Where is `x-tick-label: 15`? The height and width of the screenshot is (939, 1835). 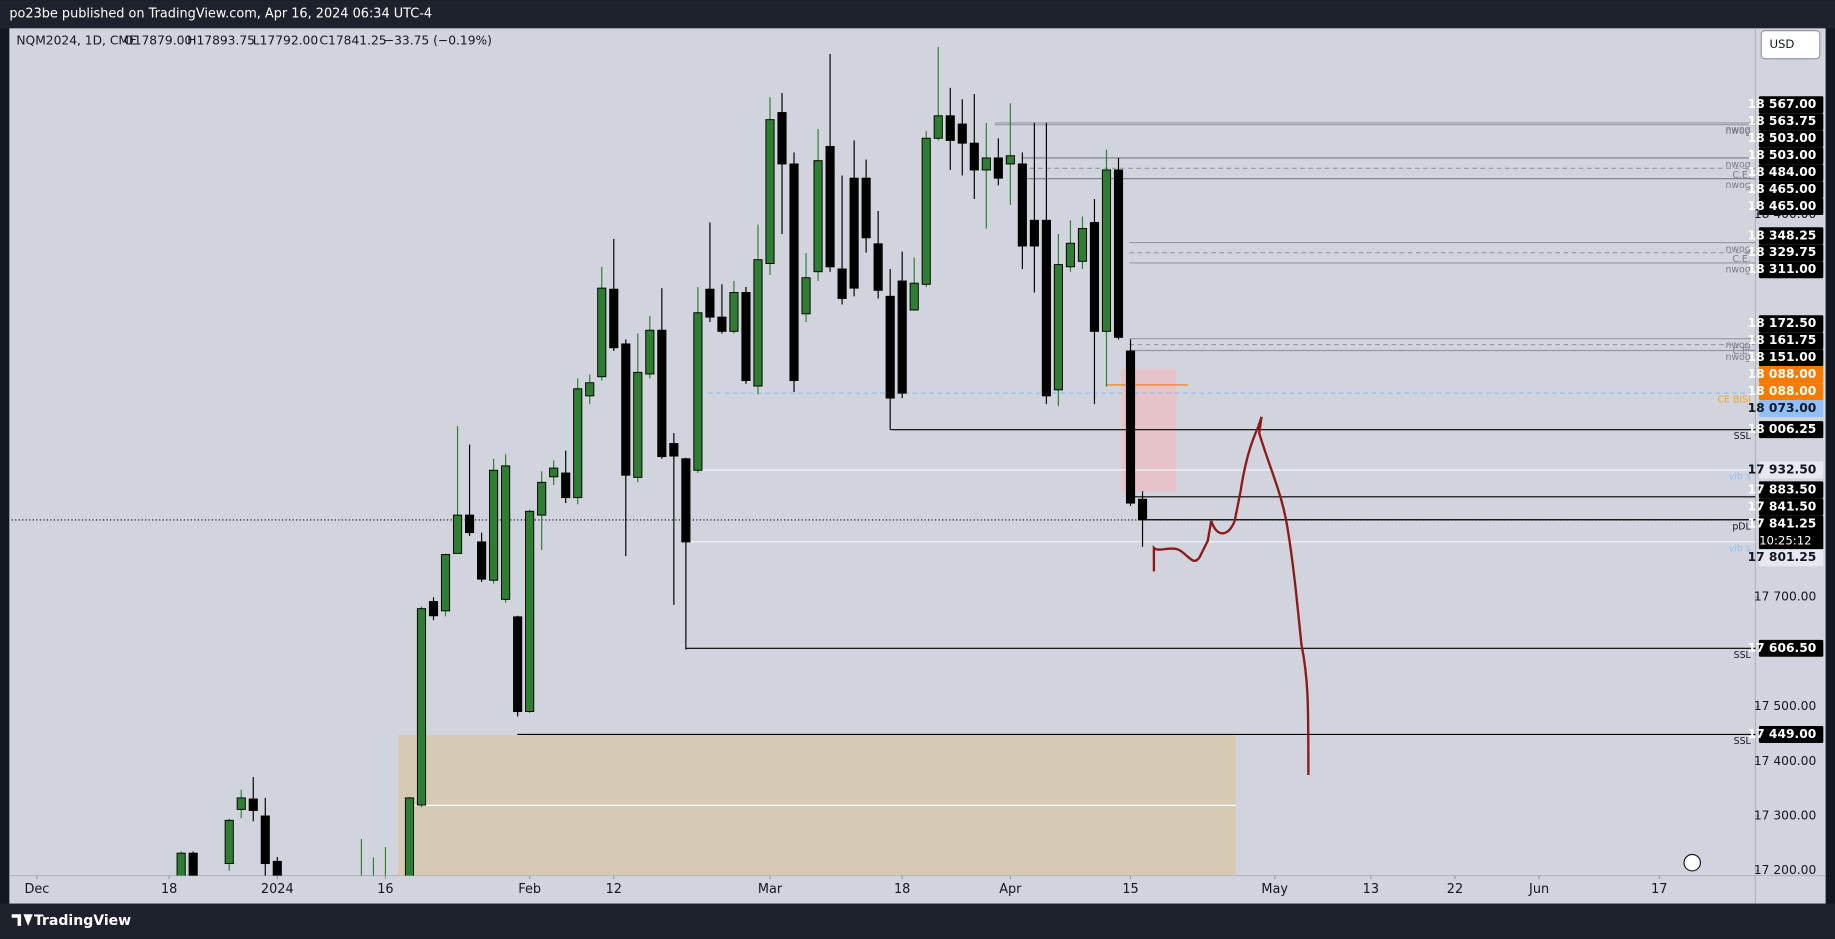
x-tick-label: 15 is located at coordinates (1130, 889).